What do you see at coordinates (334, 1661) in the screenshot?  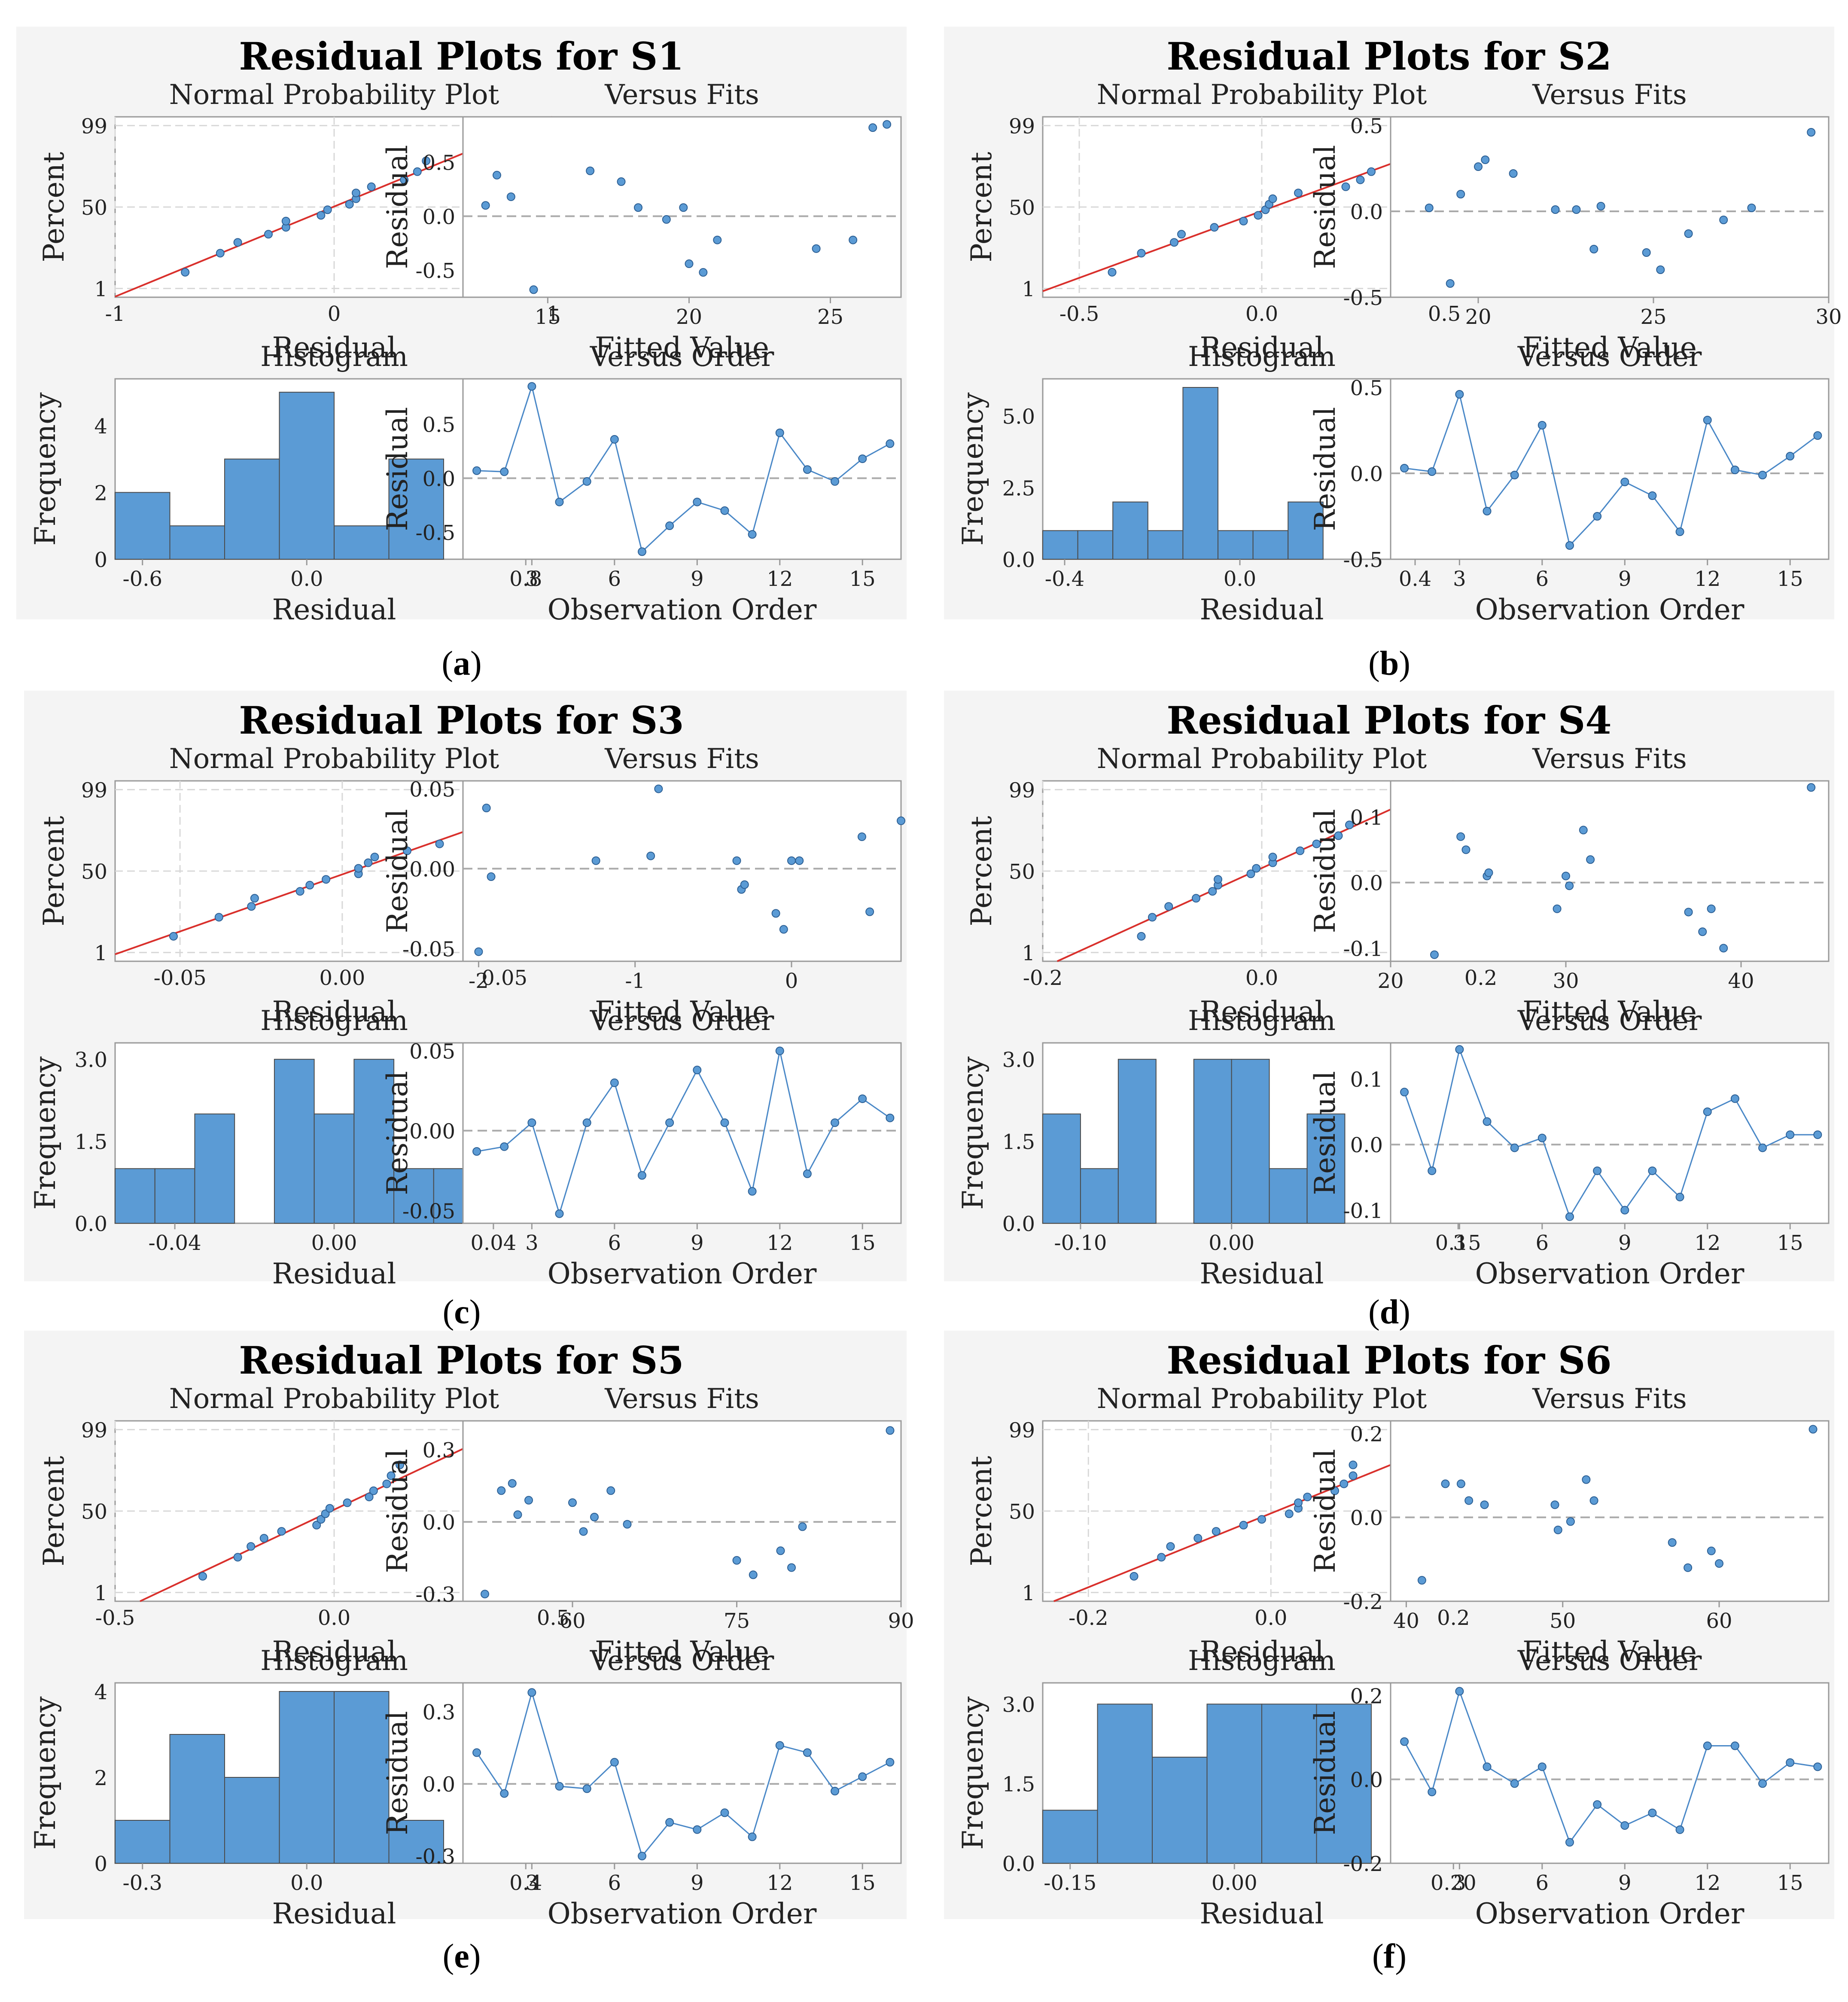 I see `hist-subplot-title: Histogram` at bounding box center [334, 1661].